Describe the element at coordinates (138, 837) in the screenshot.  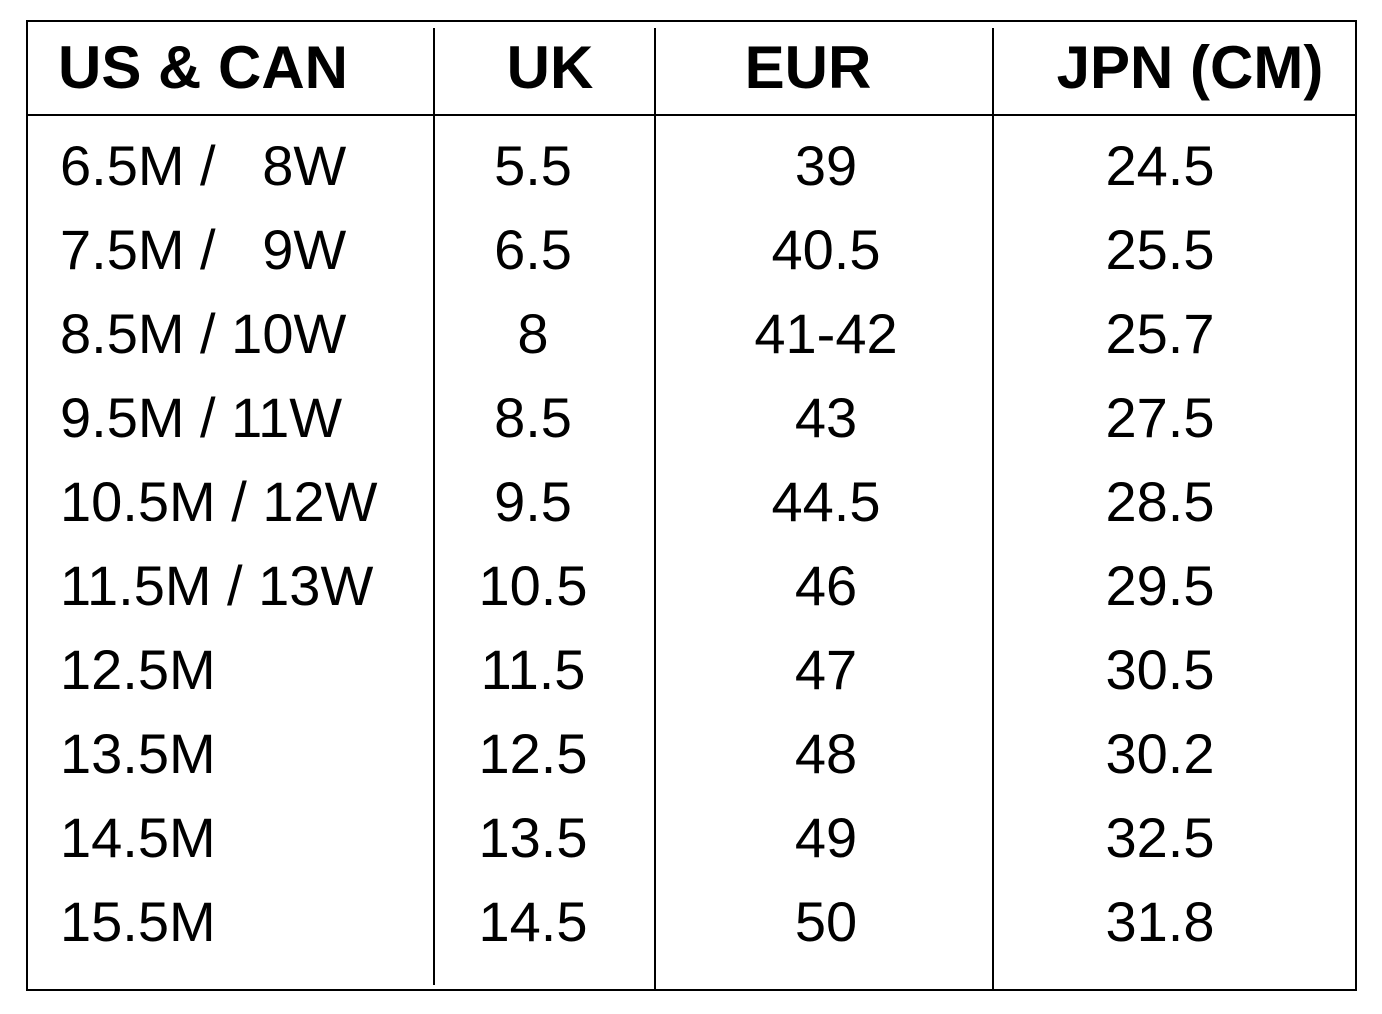
I see `table-cell: 14.5M` at that location.